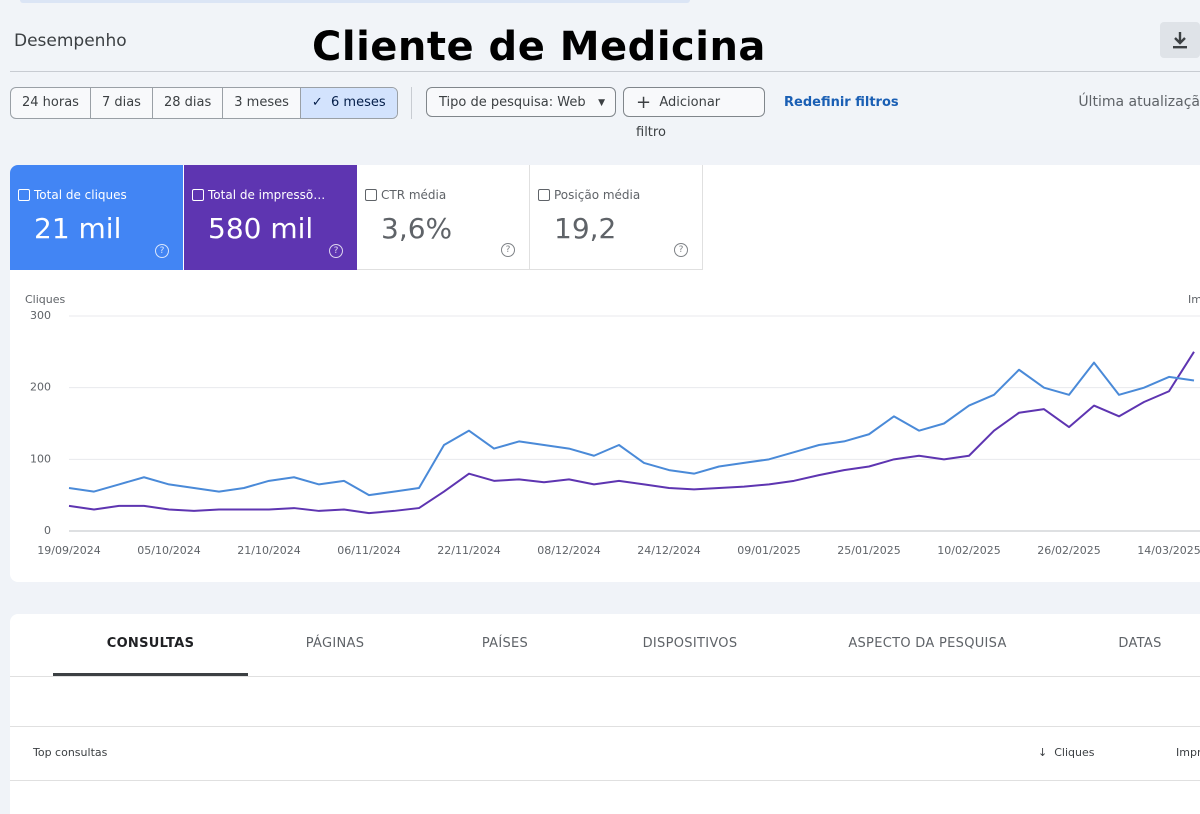  Describe the element at coordinates (358, 102) in the screenshot. I see `date-option-label: 6 meses` at that location.